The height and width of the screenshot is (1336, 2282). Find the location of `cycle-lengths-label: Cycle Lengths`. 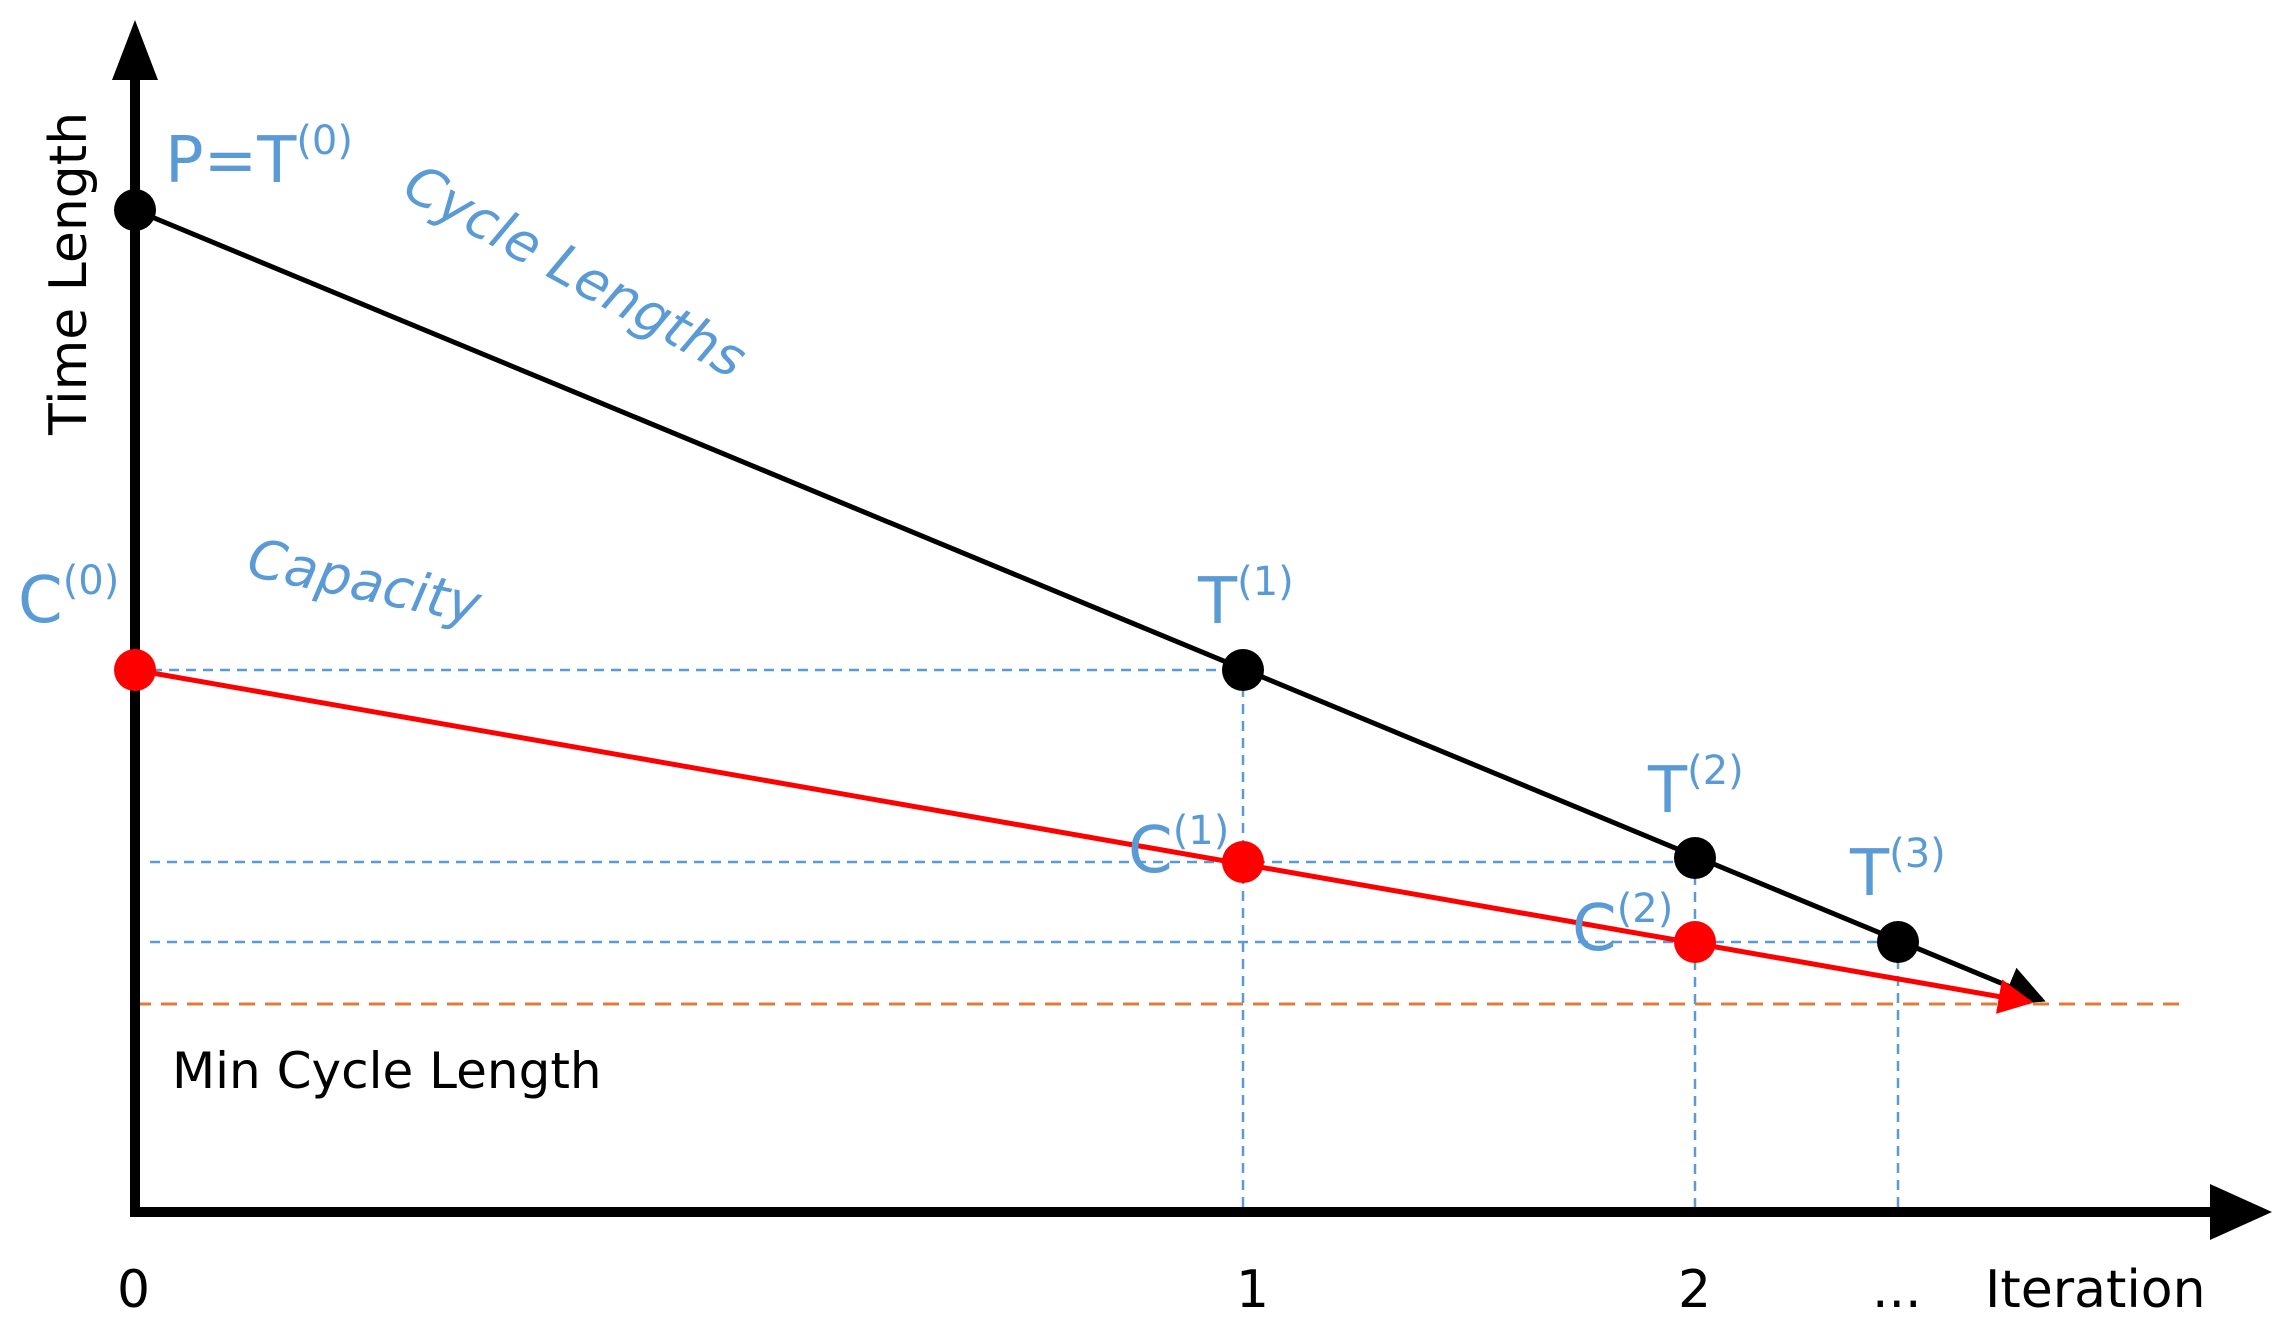

cycle-lengths-label: Cycle Lengths is located at coordinates (575, 270).